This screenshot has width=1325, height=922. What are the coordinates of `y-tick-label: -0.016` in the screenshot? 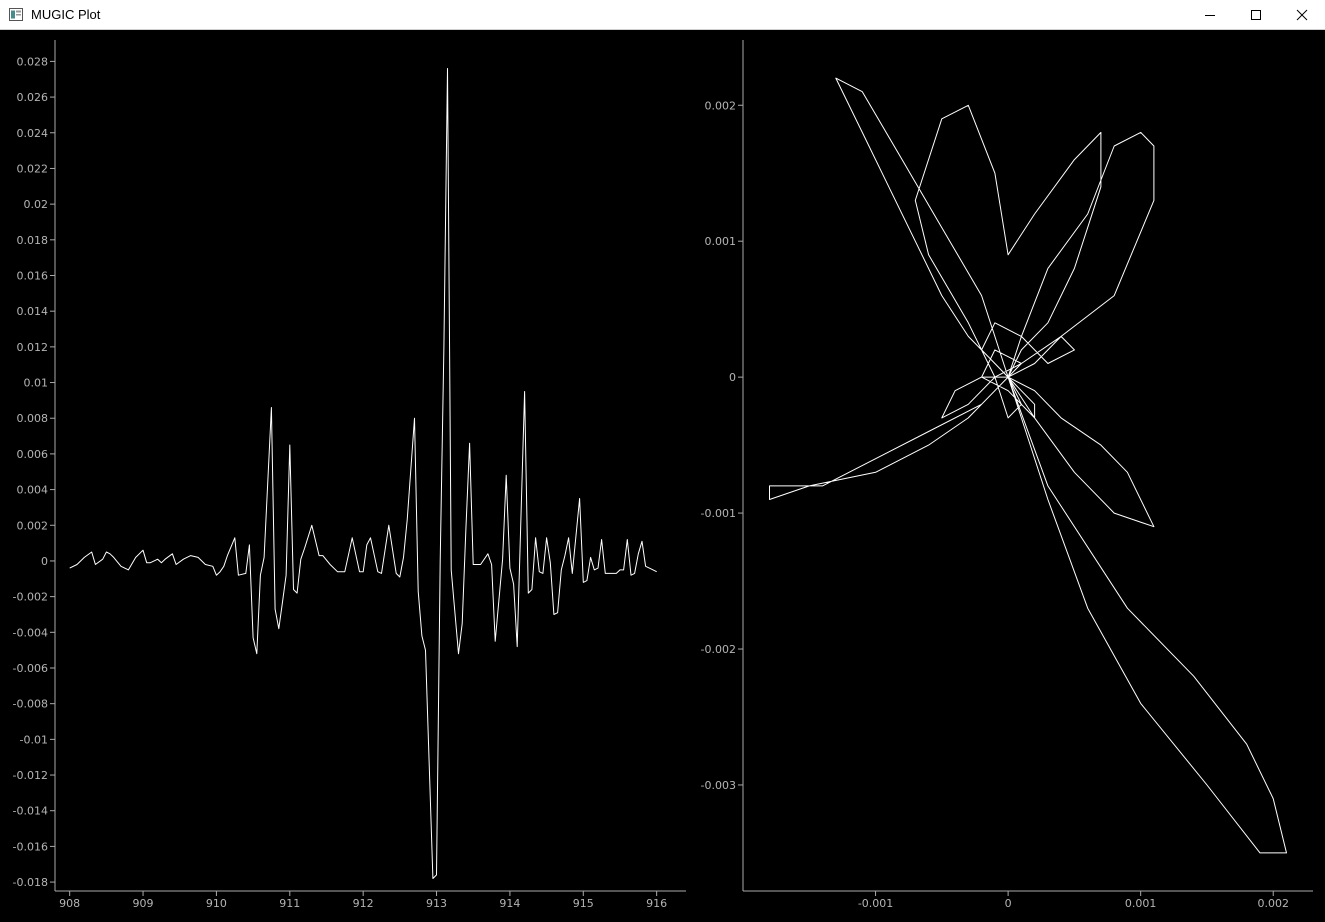 It's located at (30, 846).